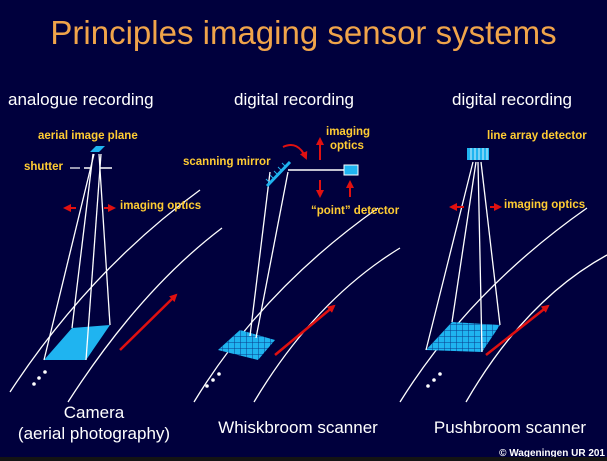 The height and width of the screenshot is (461, 607). Describe the element at coordinates (303, 459) in the screenshot. I see `bottom-bar` at that location.